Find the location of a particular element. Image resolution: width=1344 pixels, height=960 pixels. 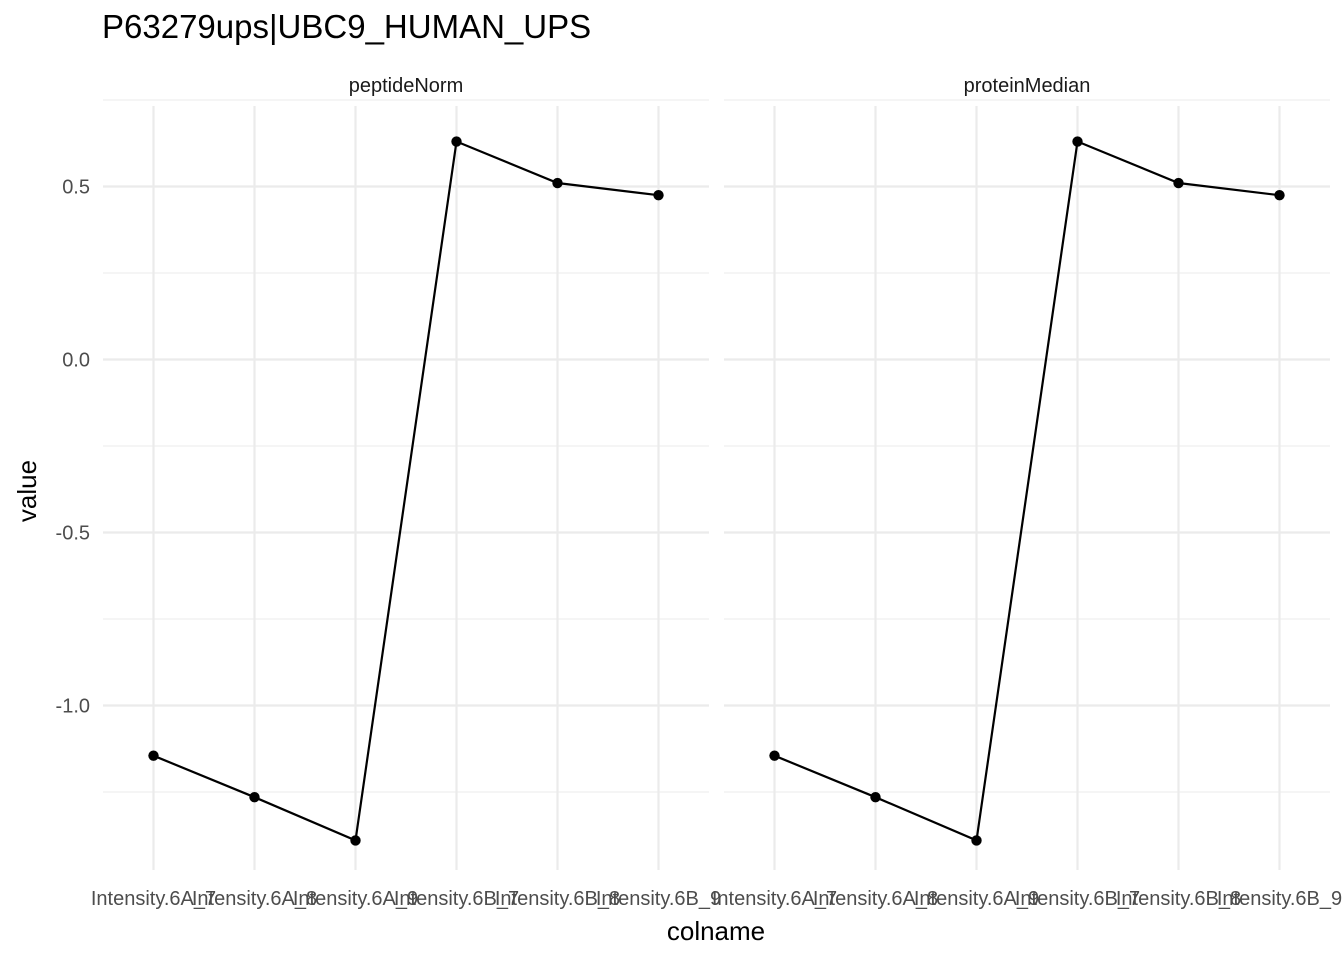

x-axis-title: colname is located at coordinates (716, 931).